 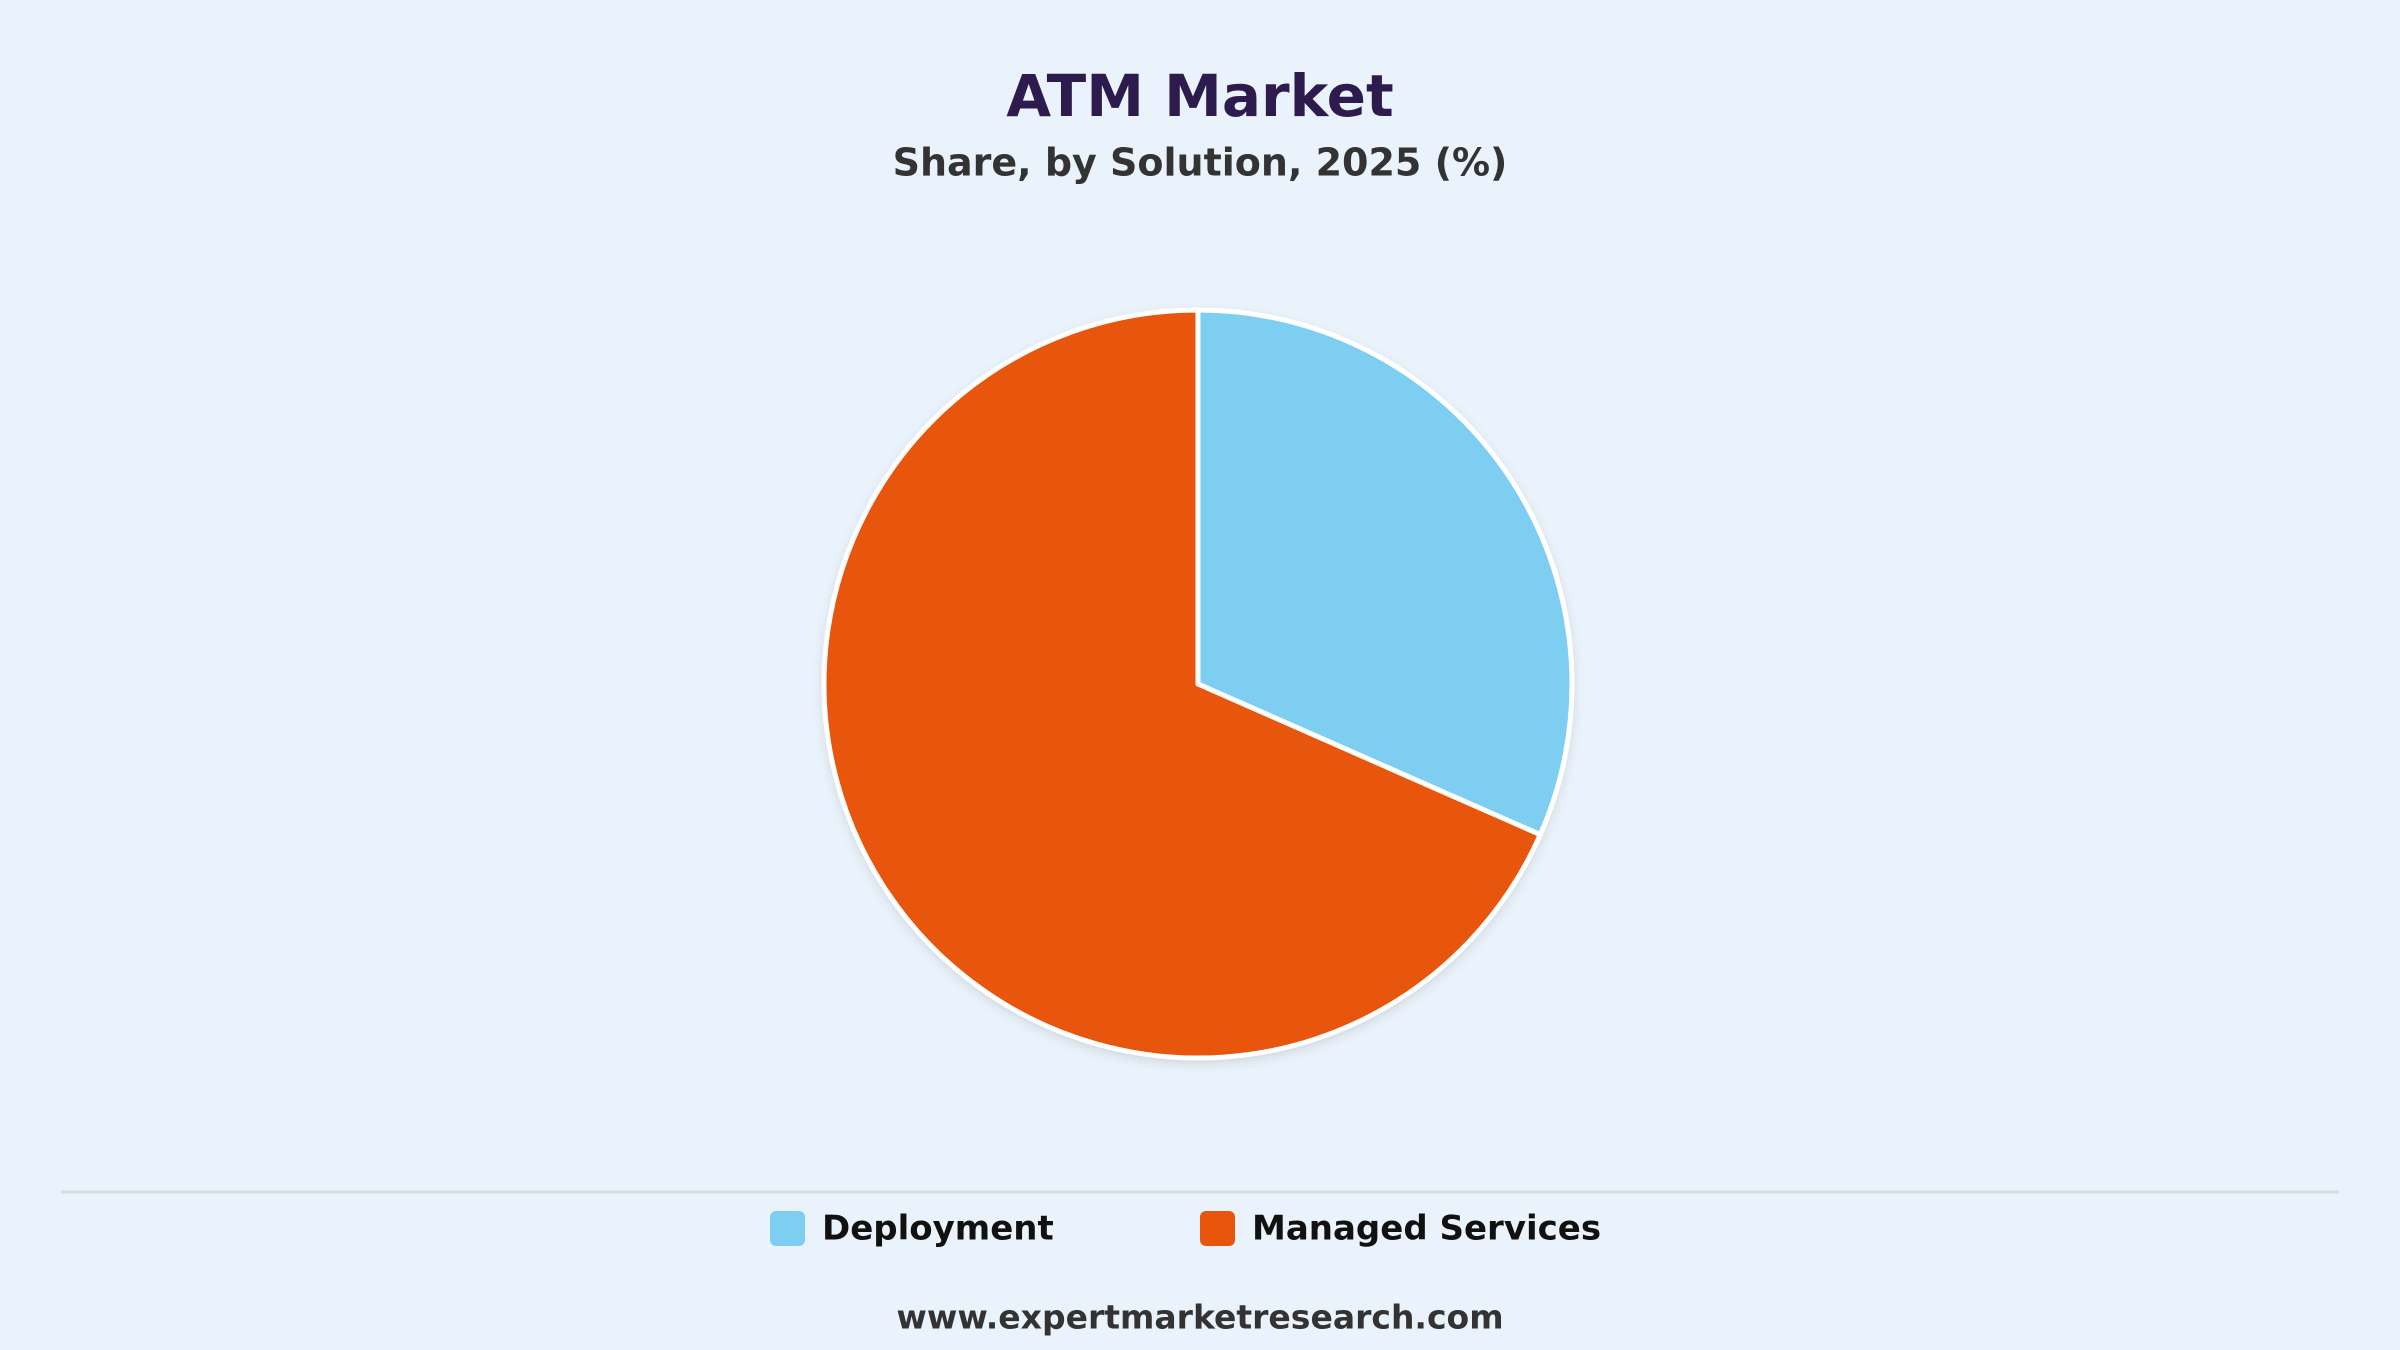 I want to click on legend: Deployment Managed Services, so click(x=1185, y=1229).